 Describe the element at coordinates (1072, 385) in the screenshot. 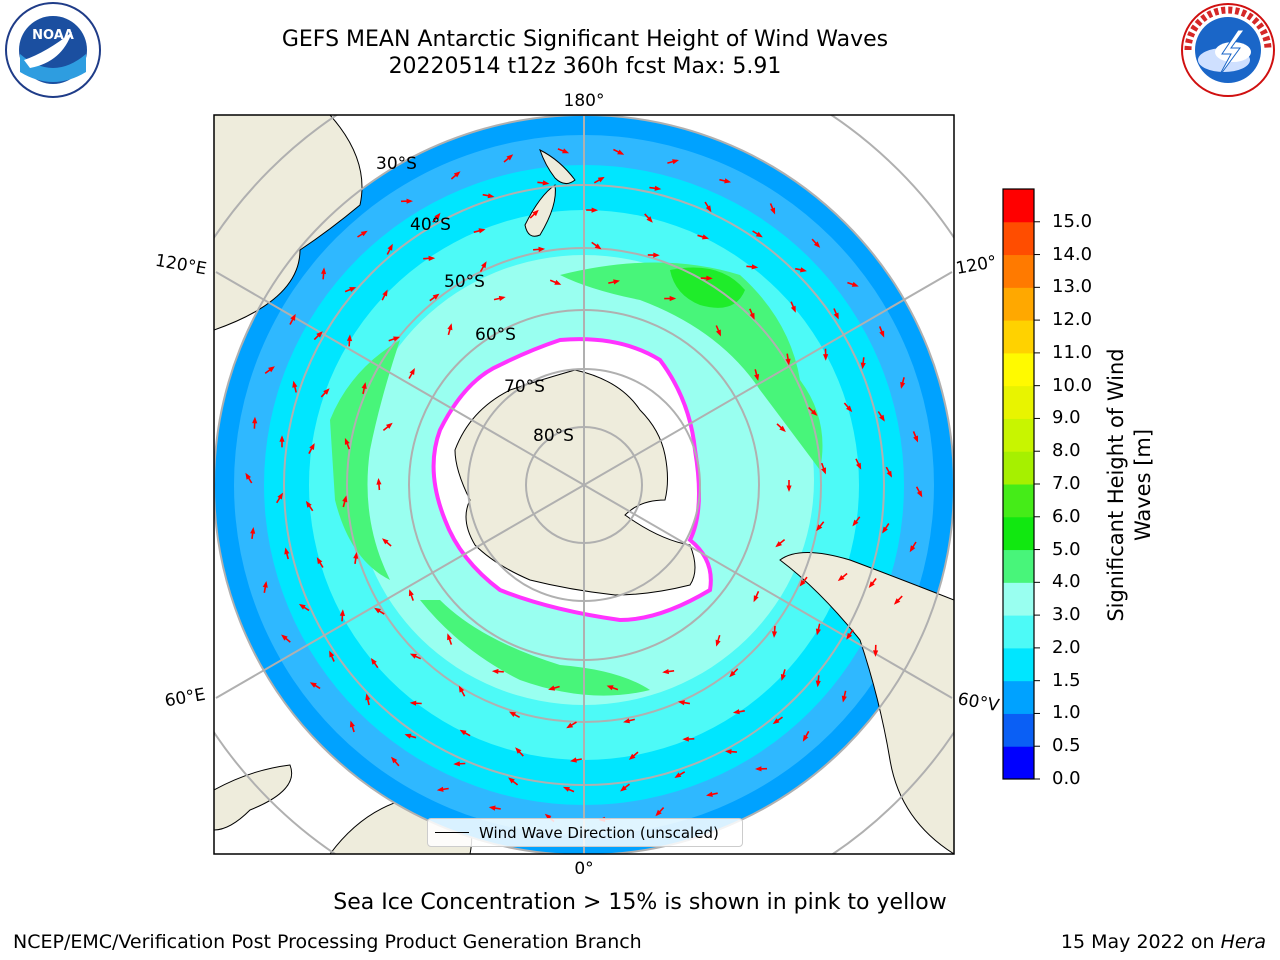

I see `colorbar-tick-label: 10.0` at that location.